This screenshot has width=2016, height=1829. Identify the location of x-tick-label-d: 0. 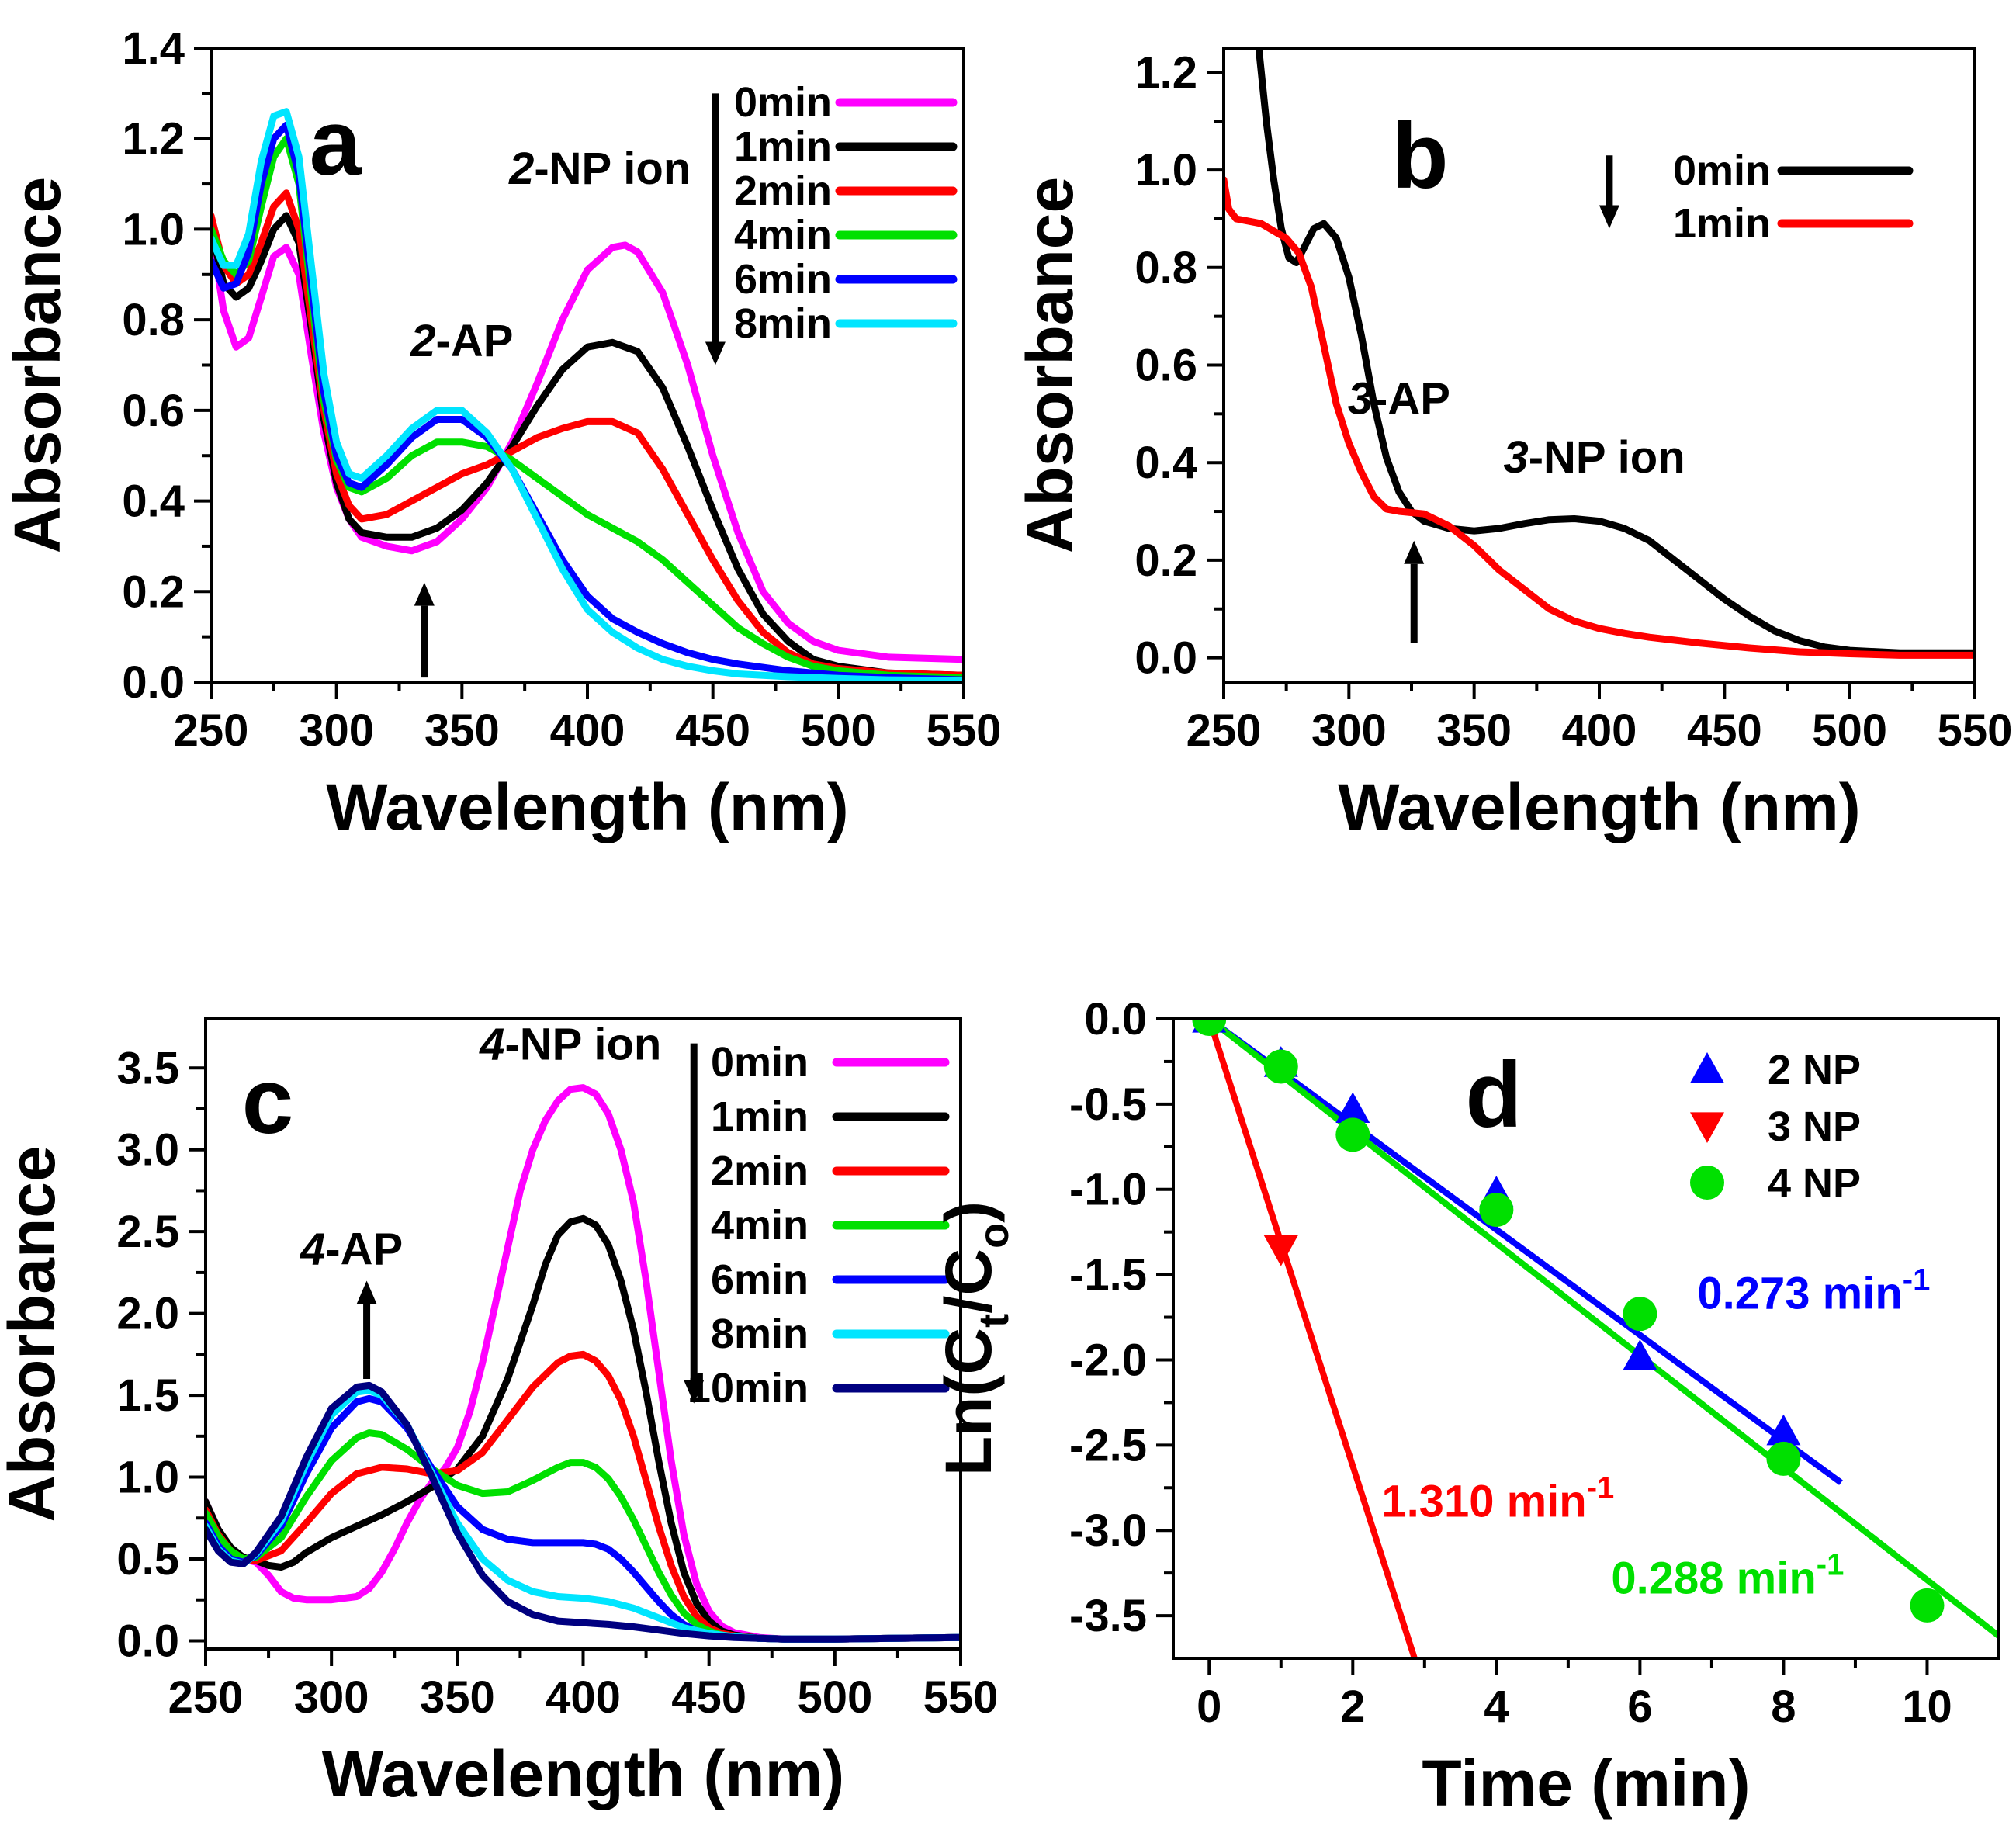
(1209, 1707).